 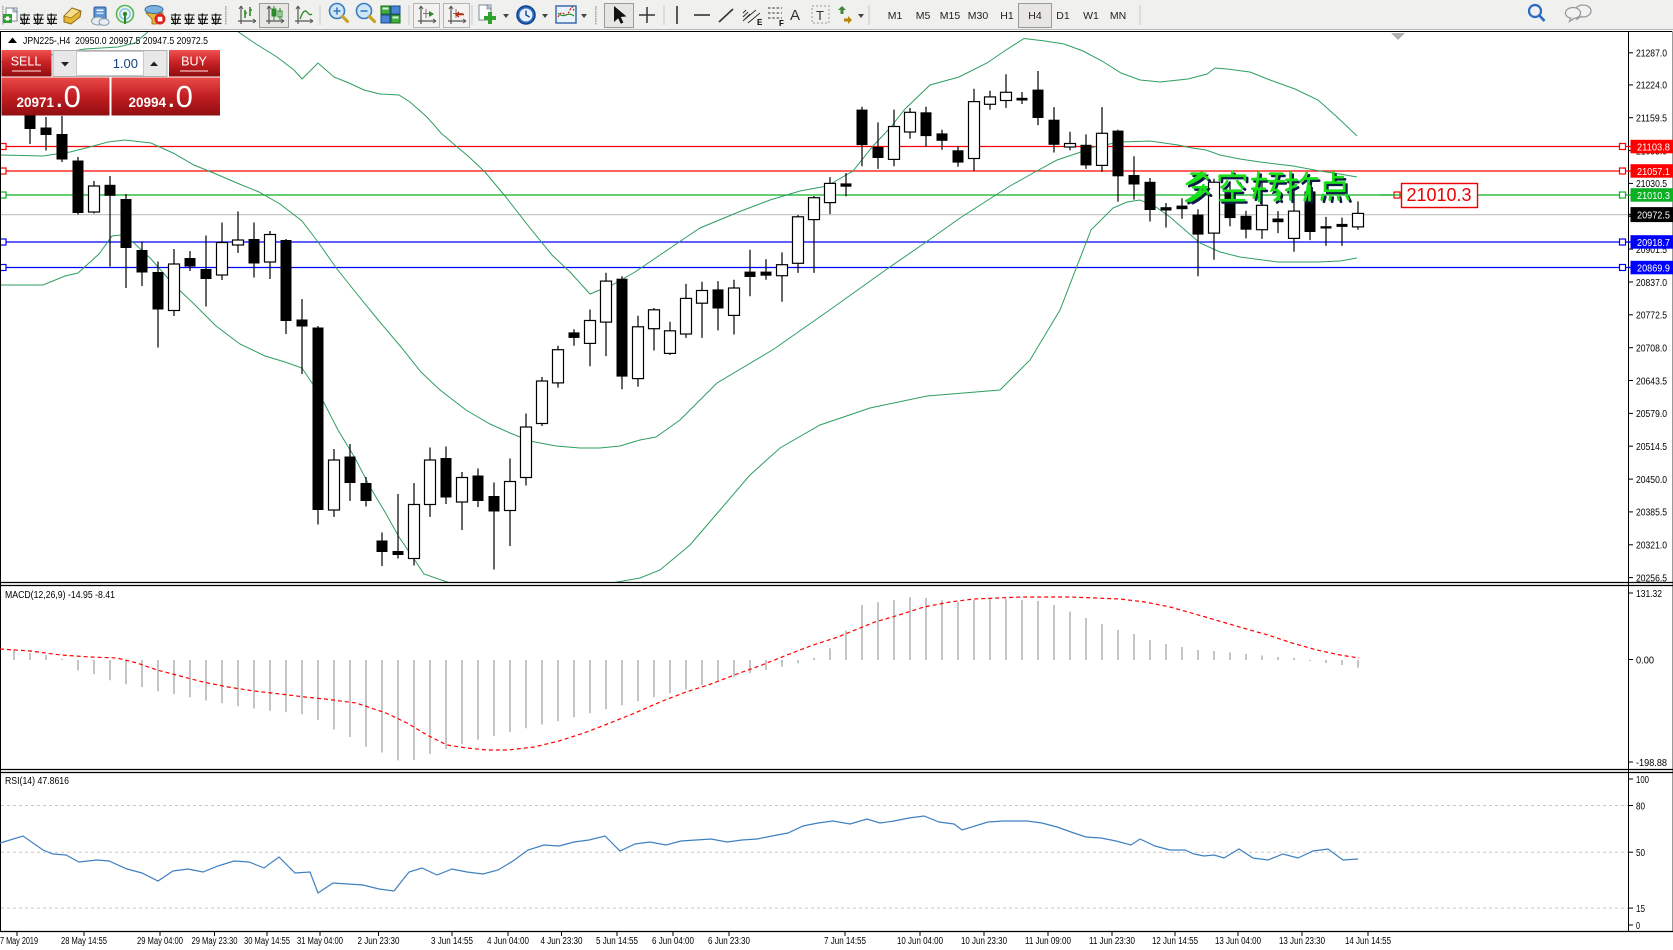 What do you see at coordinates (35, 102) in the screenshot?
I see `svg-text: 20971` at bounding box center [35, 102].